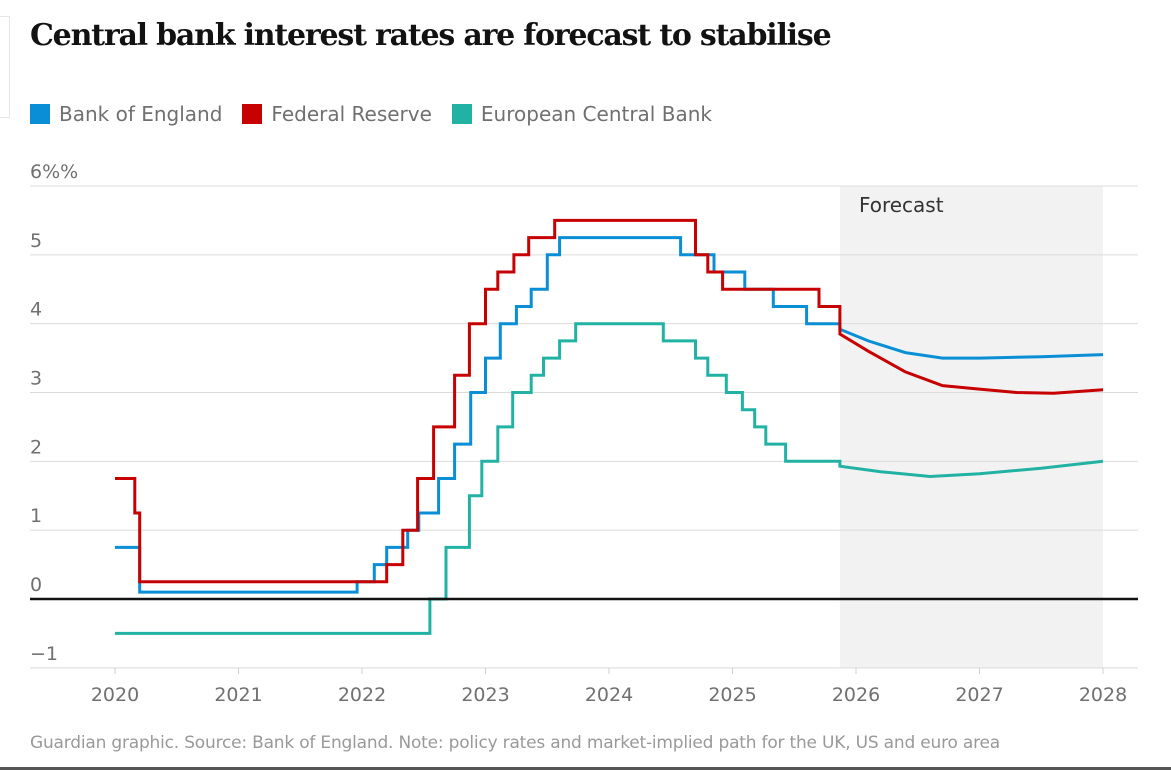  What do you see at coordinates (1103, 695) in the screenshot?
I see `x-tick-label: 2028` at bounding box center [1103, 695].